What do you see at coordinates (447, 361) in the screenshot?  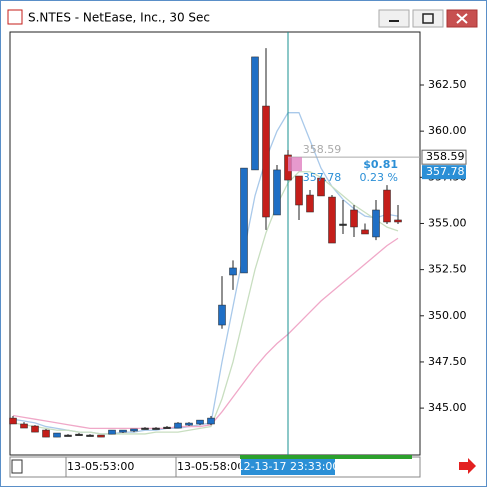 I see `y-tick-label: 347.50` at bounding box center [447, 361].